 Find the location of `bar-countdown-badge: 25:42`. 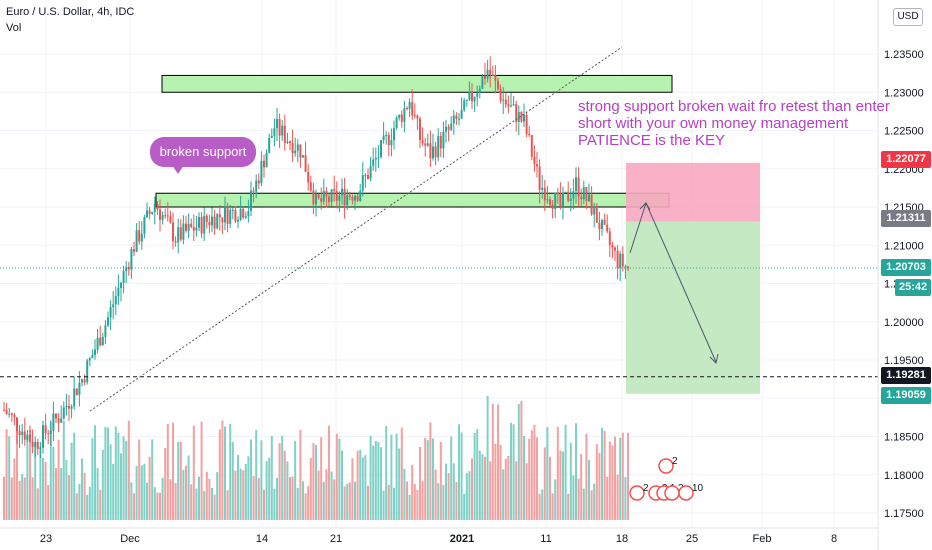

bar-countdown-badge: 25:42 is located at coordinates (913, 287).